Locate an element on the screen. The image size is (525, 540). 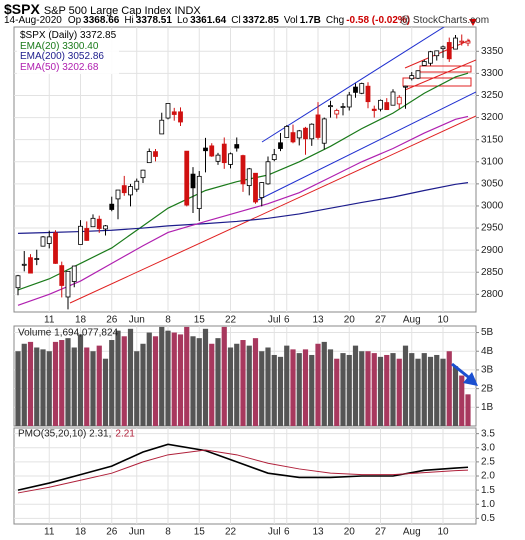
x-tick-label: 20 is located at coordinates (350, 320).